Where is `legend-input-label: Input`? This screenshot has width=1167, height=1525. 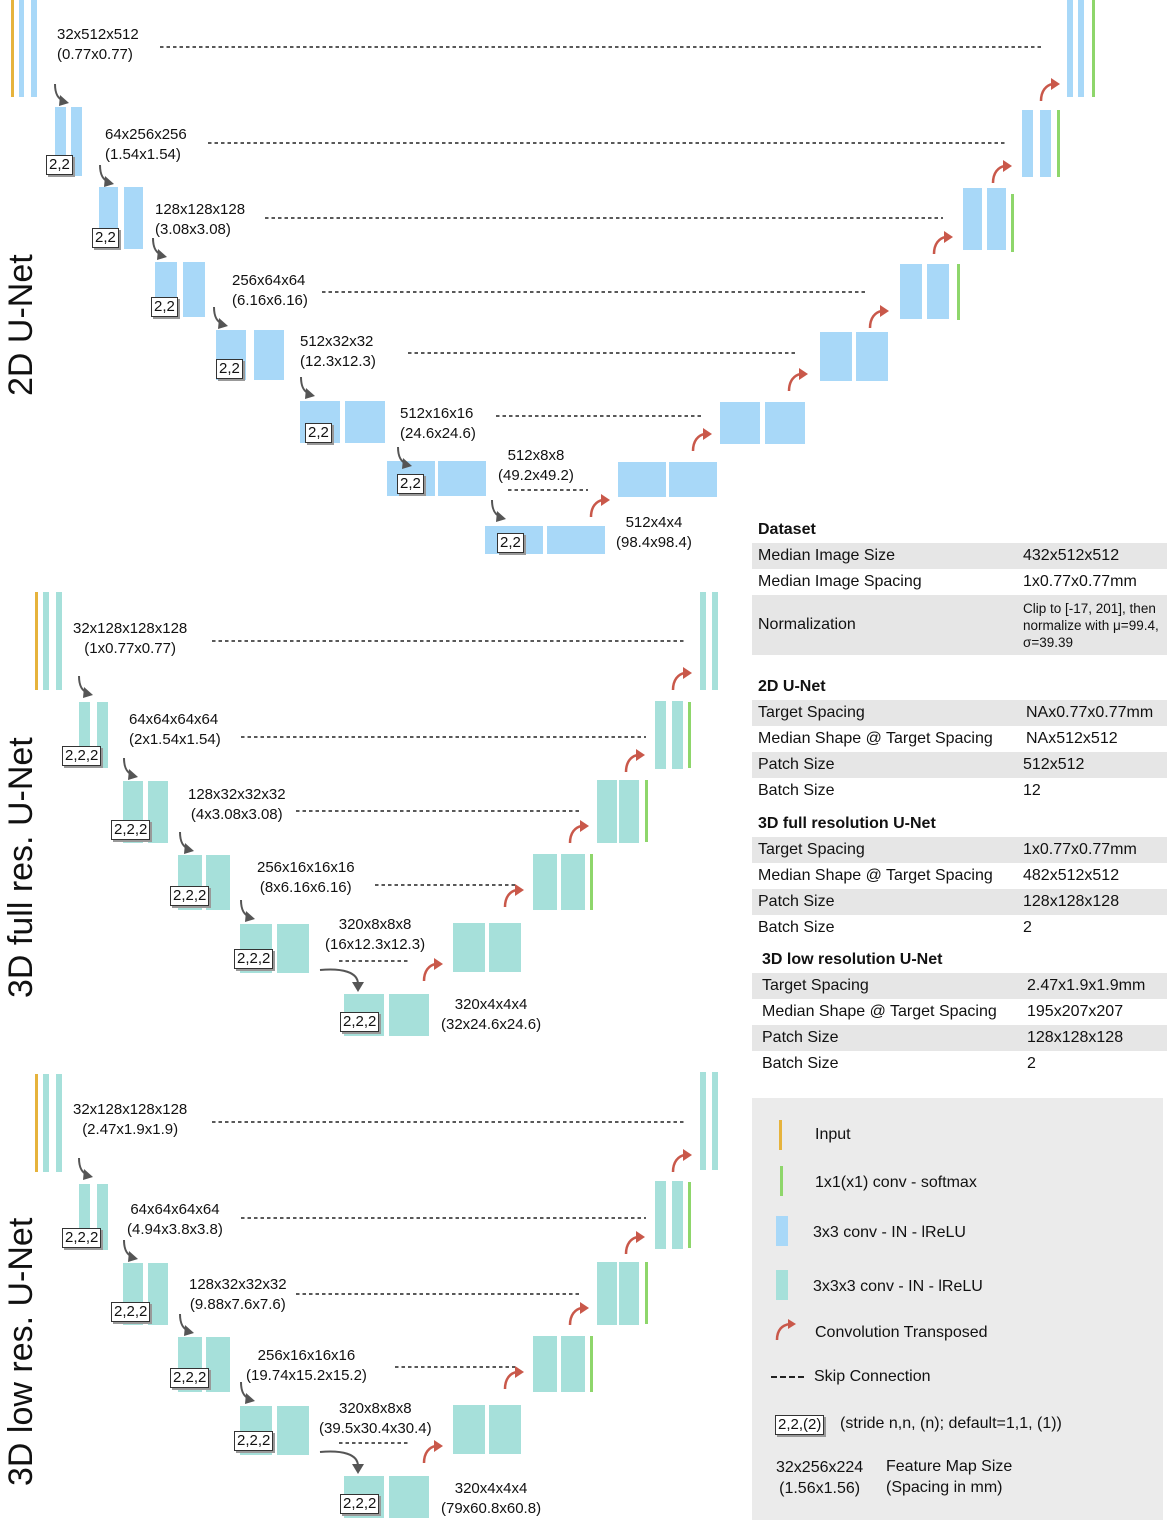 legend-input-label: Input is located at coordinates (833, 1134).